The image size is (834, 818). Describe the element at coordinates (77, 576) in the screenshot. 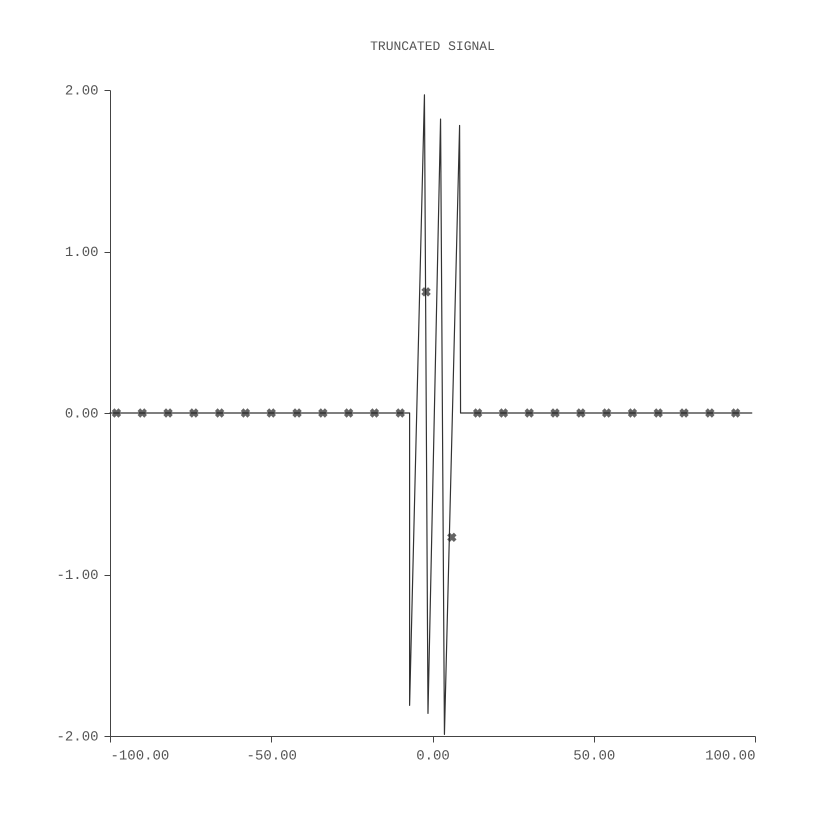

I see `y-tick-label: -1.00` at that location.